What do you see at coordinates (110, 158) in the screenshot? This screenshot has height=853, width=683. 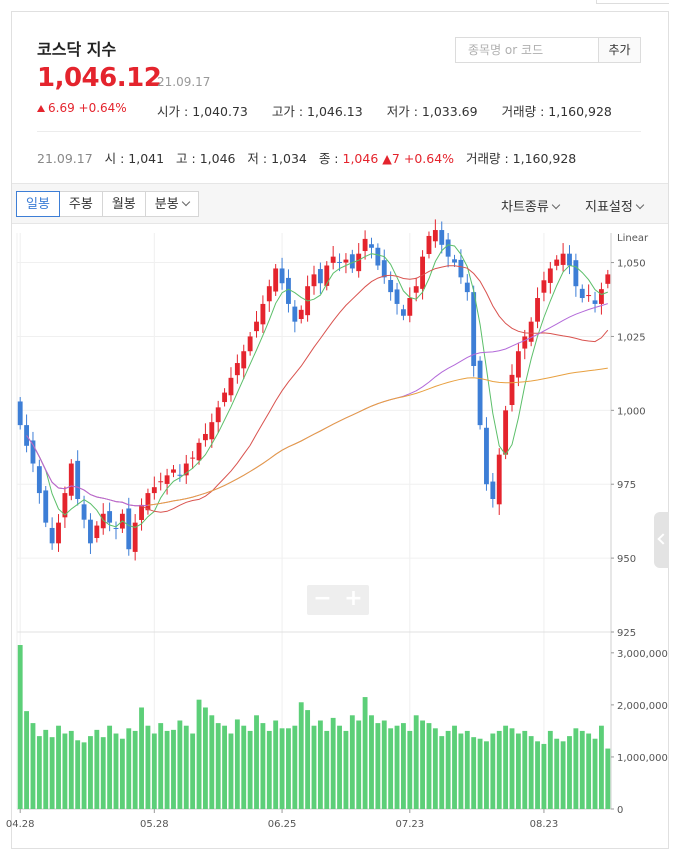 I see `daily-open-label: 시` at bounding box center [110, 158].